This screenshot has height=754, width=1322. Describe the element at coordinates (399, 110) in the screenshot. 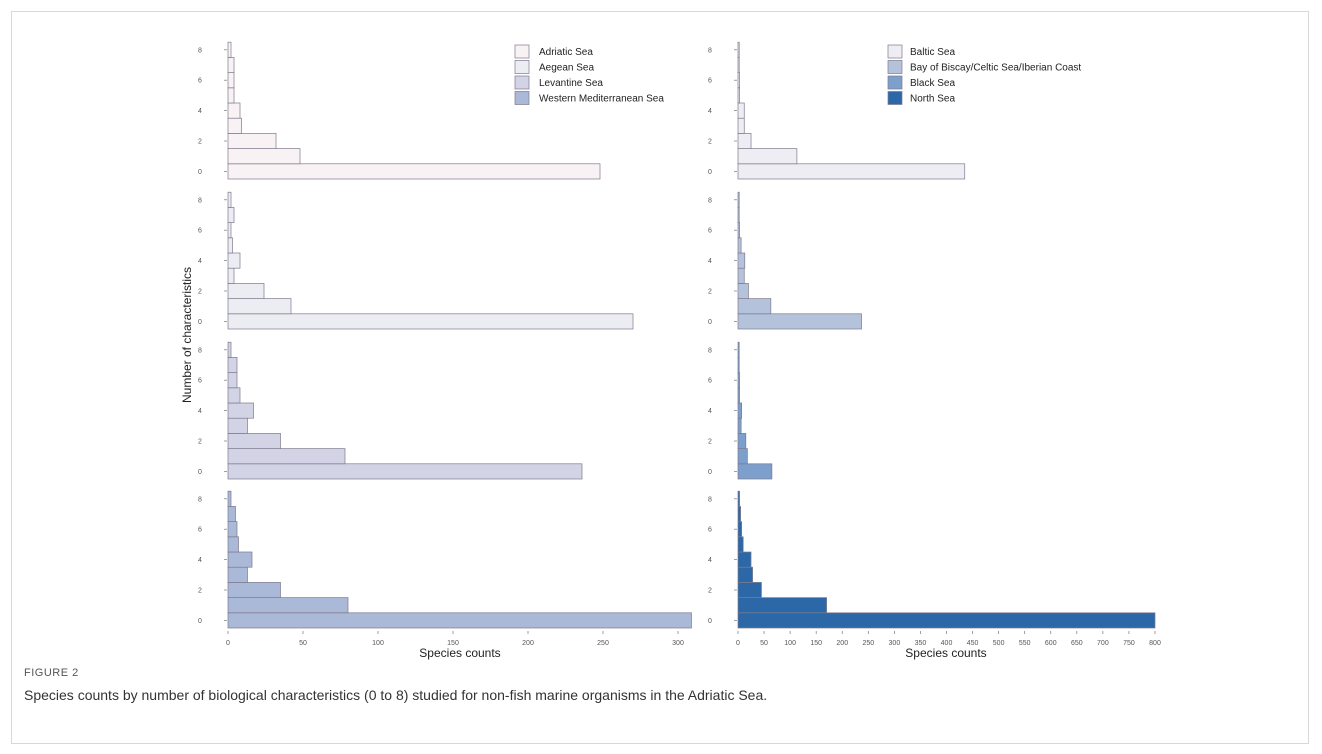

I see `panel-1-1: 0 2 4 6 8` at that location.